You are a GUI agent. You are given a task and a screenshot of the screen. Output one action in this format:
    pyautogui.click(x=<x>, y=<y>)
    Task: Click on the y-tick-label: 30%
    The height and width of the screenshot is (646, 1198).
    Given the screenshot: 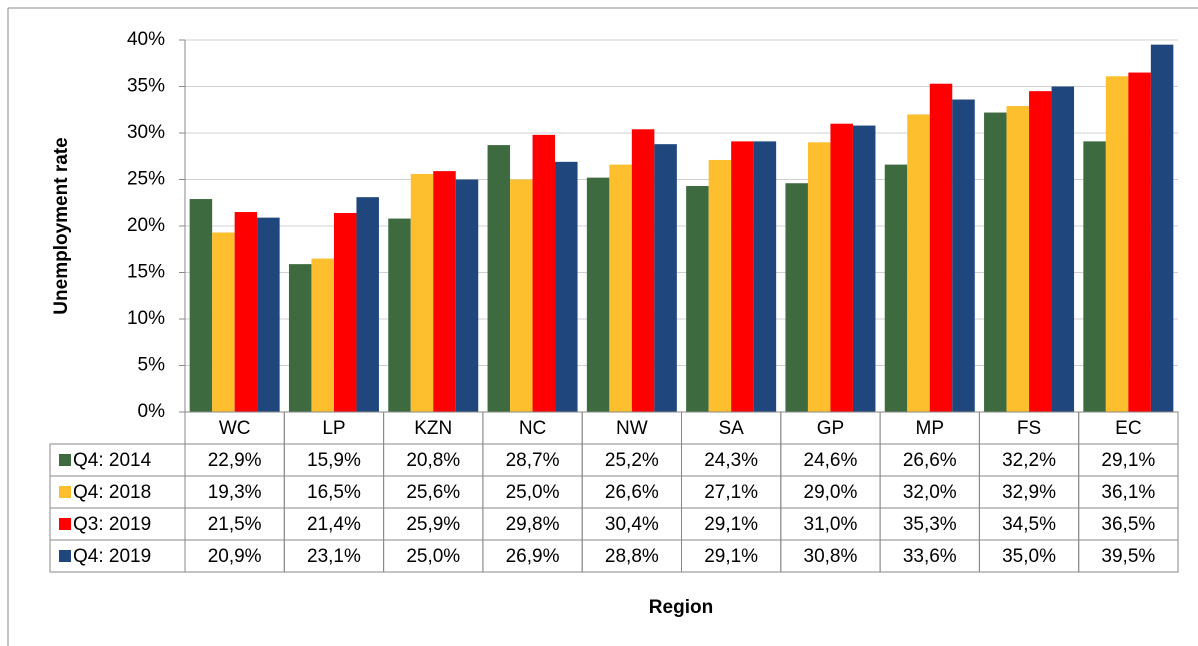 What is the action you would take?
    pyautogui.click(x=146, y=132)
    